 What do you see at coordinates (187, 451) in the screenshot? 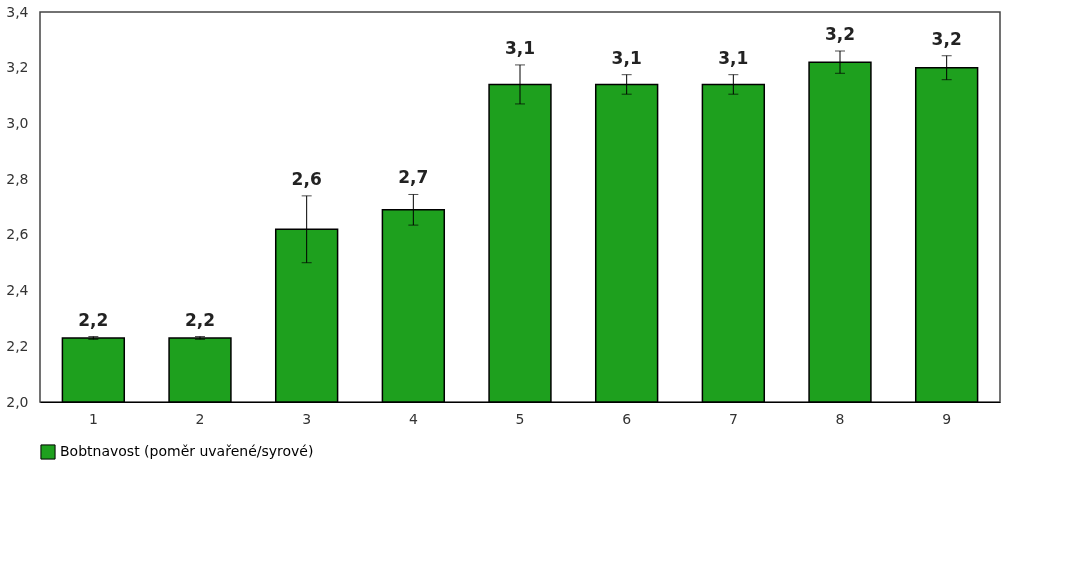
I see `legend-label: Bobtnavost (poměr uvařené/syrové)` at bounding box center [187, 451].